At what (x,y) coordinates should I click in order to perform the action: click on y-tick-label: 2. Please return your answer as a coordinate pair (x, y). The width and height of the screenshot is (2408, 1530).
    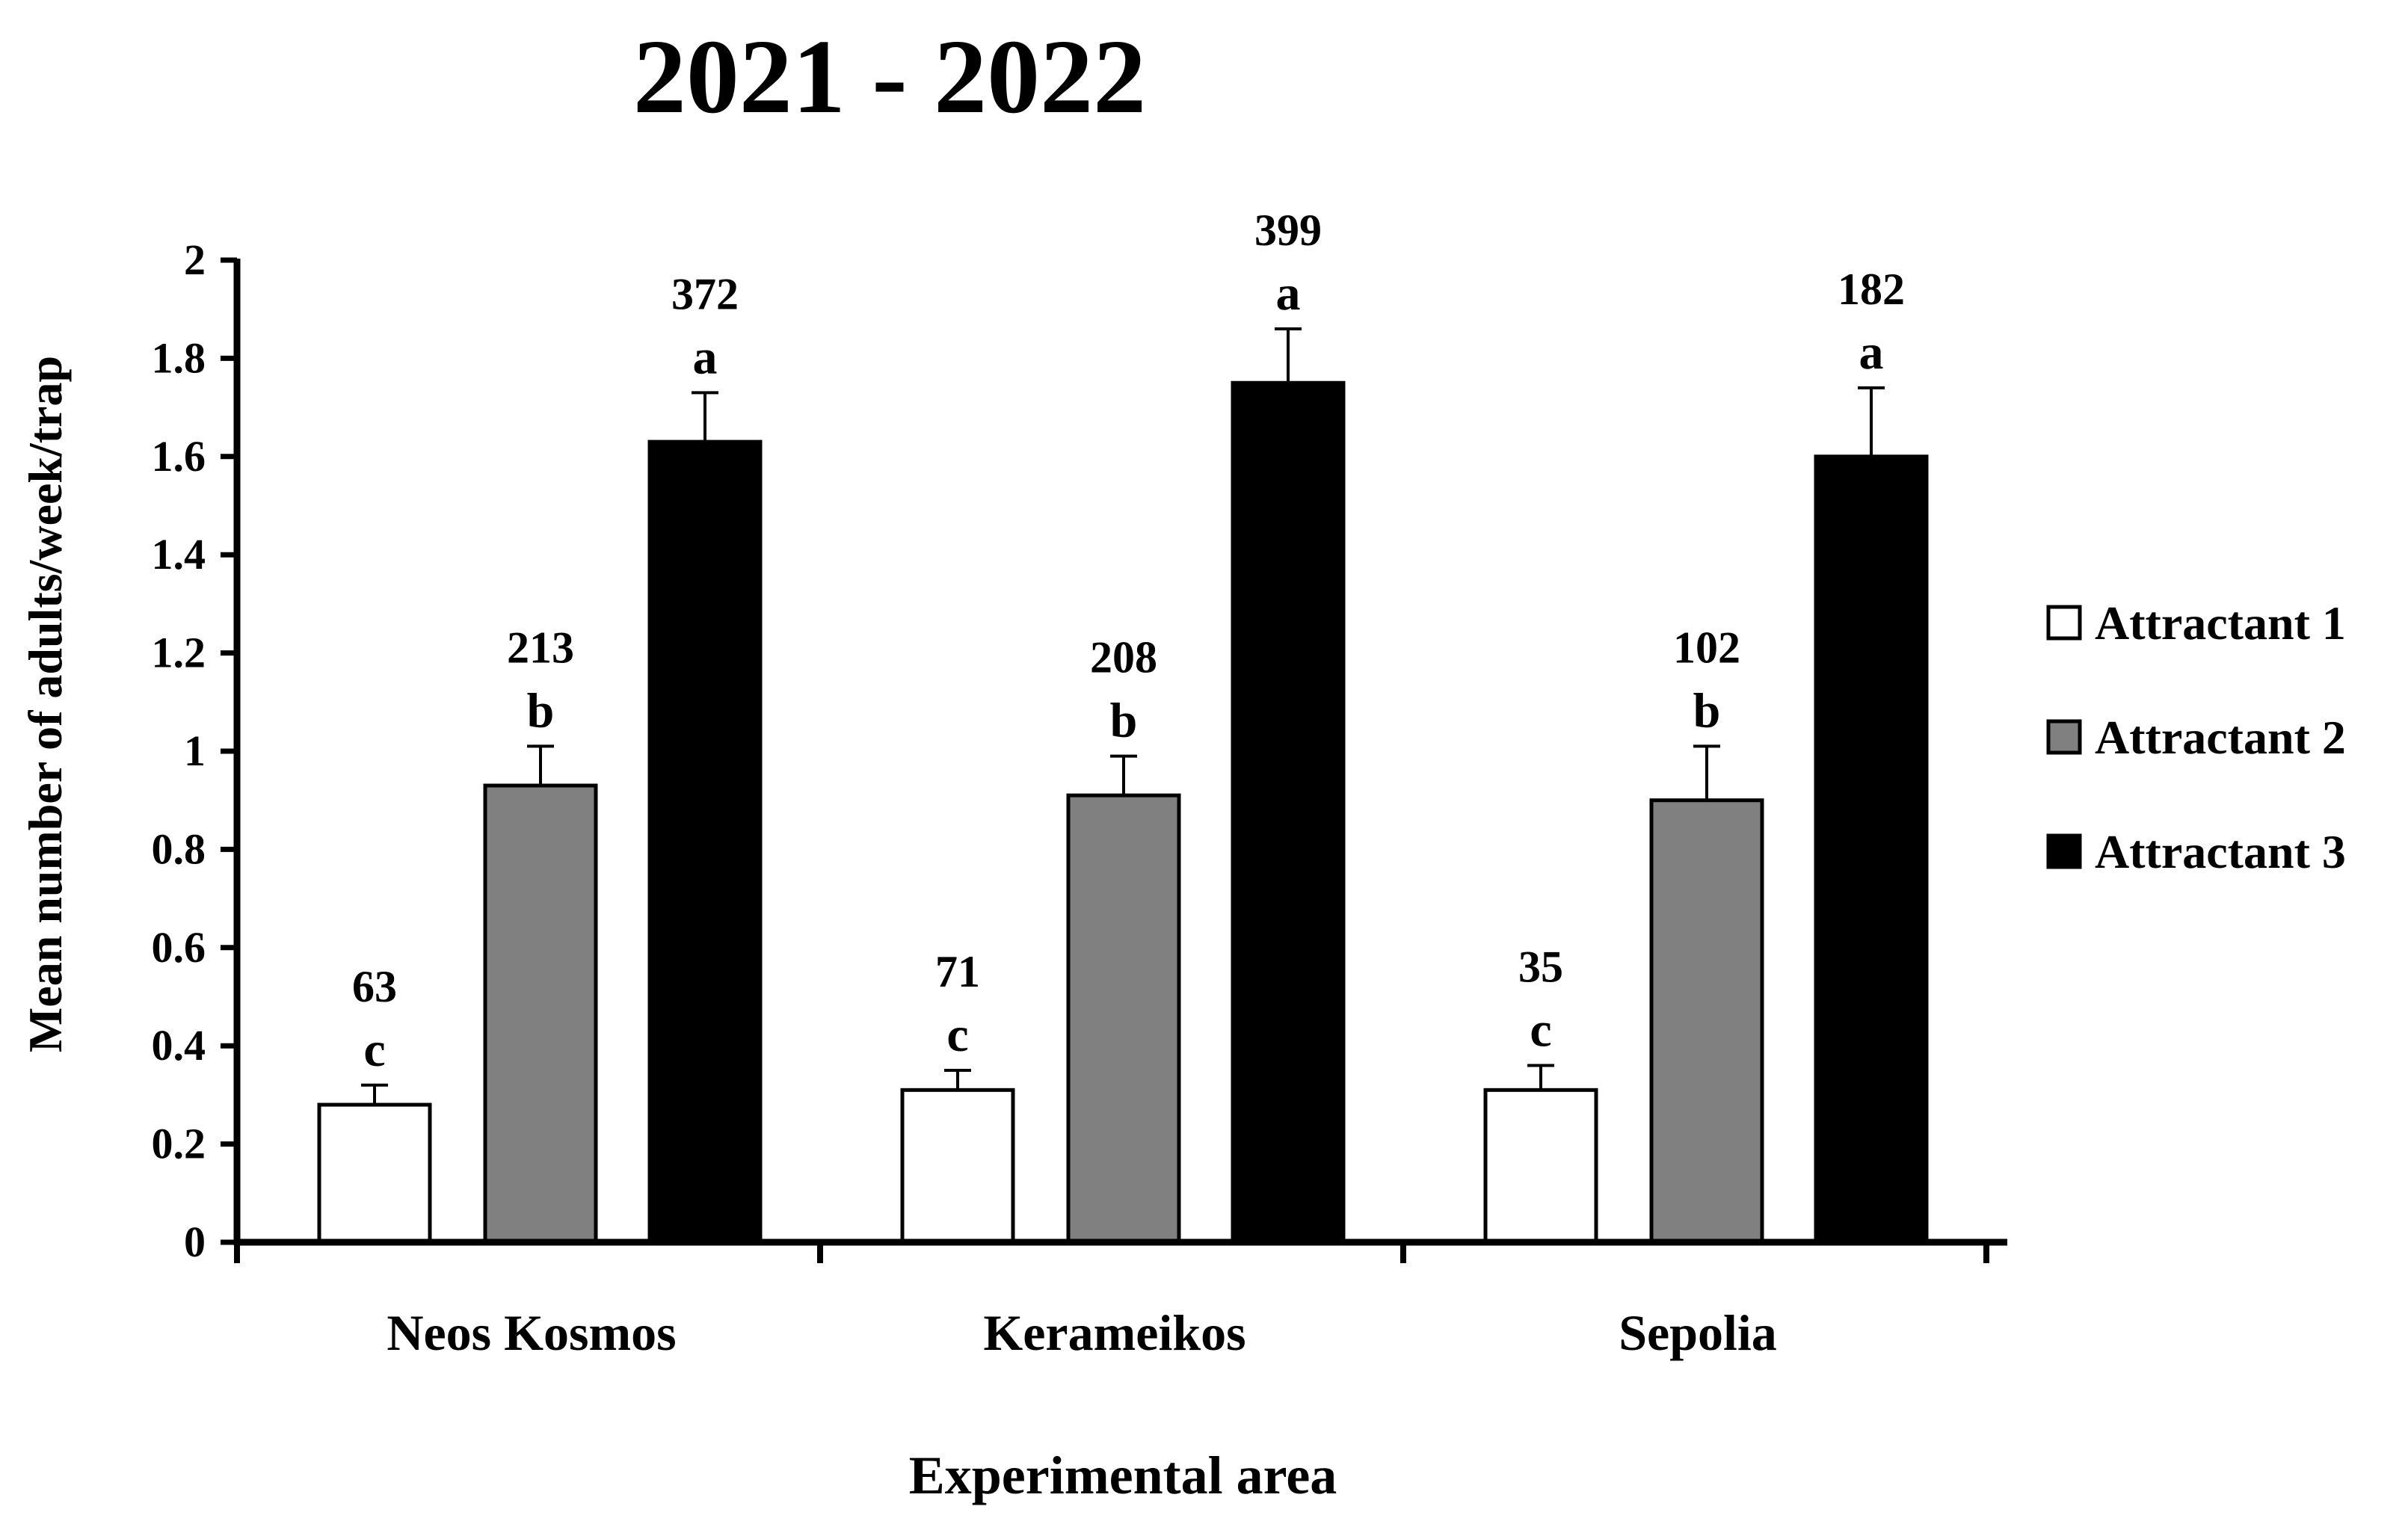
    Looking at the image, I should click on (195, 259).